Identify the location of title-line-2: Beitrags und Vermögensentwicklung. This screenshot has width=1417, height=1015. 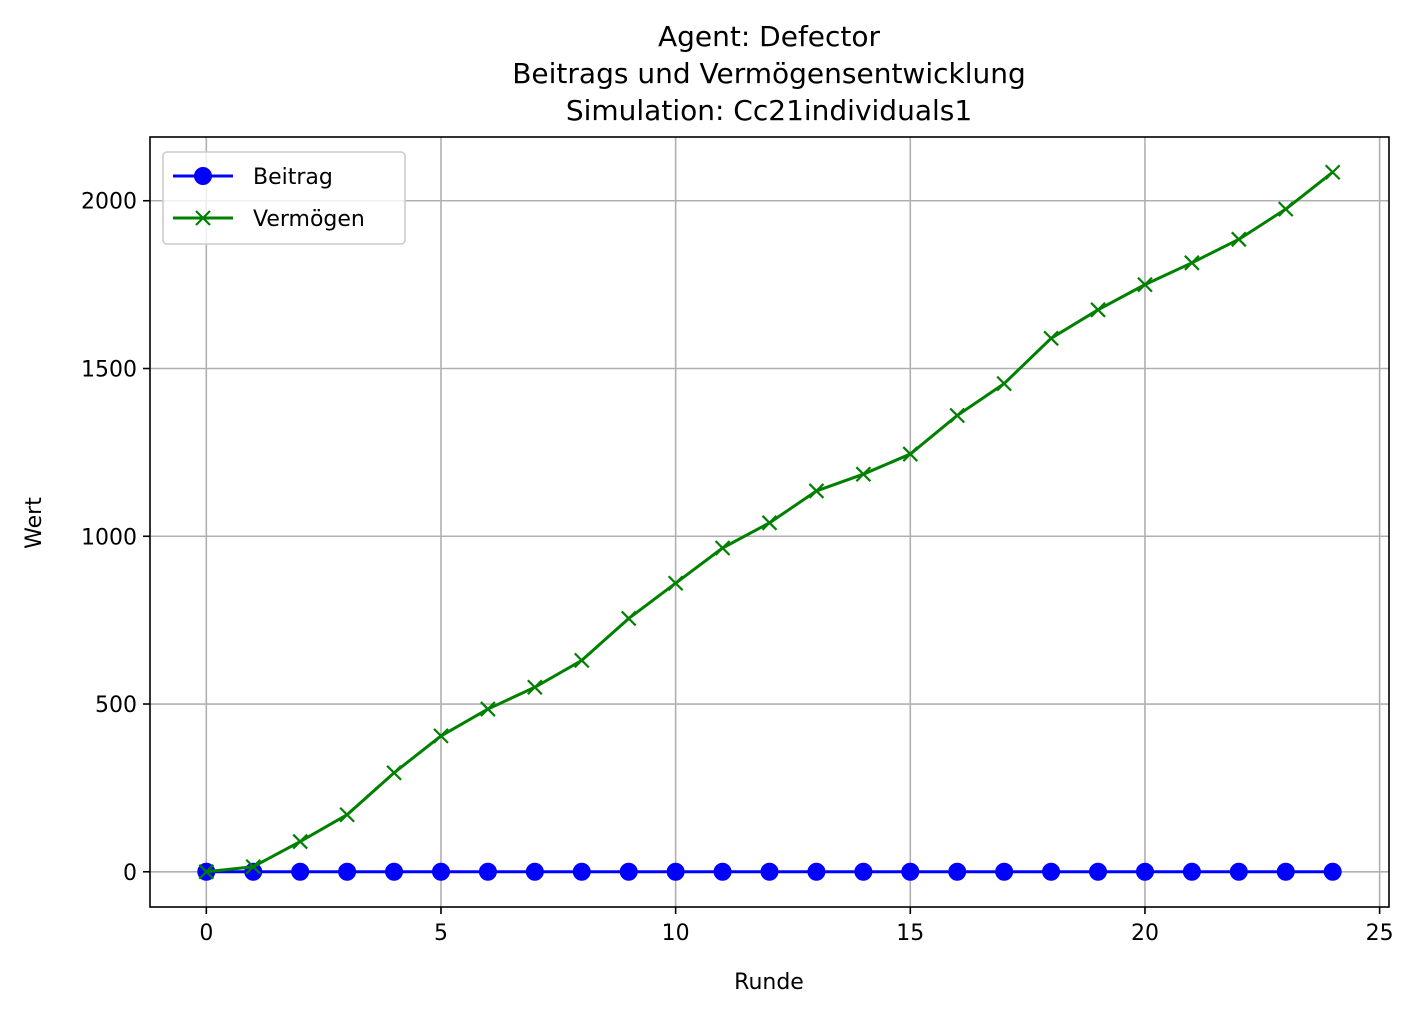
(769, 73).